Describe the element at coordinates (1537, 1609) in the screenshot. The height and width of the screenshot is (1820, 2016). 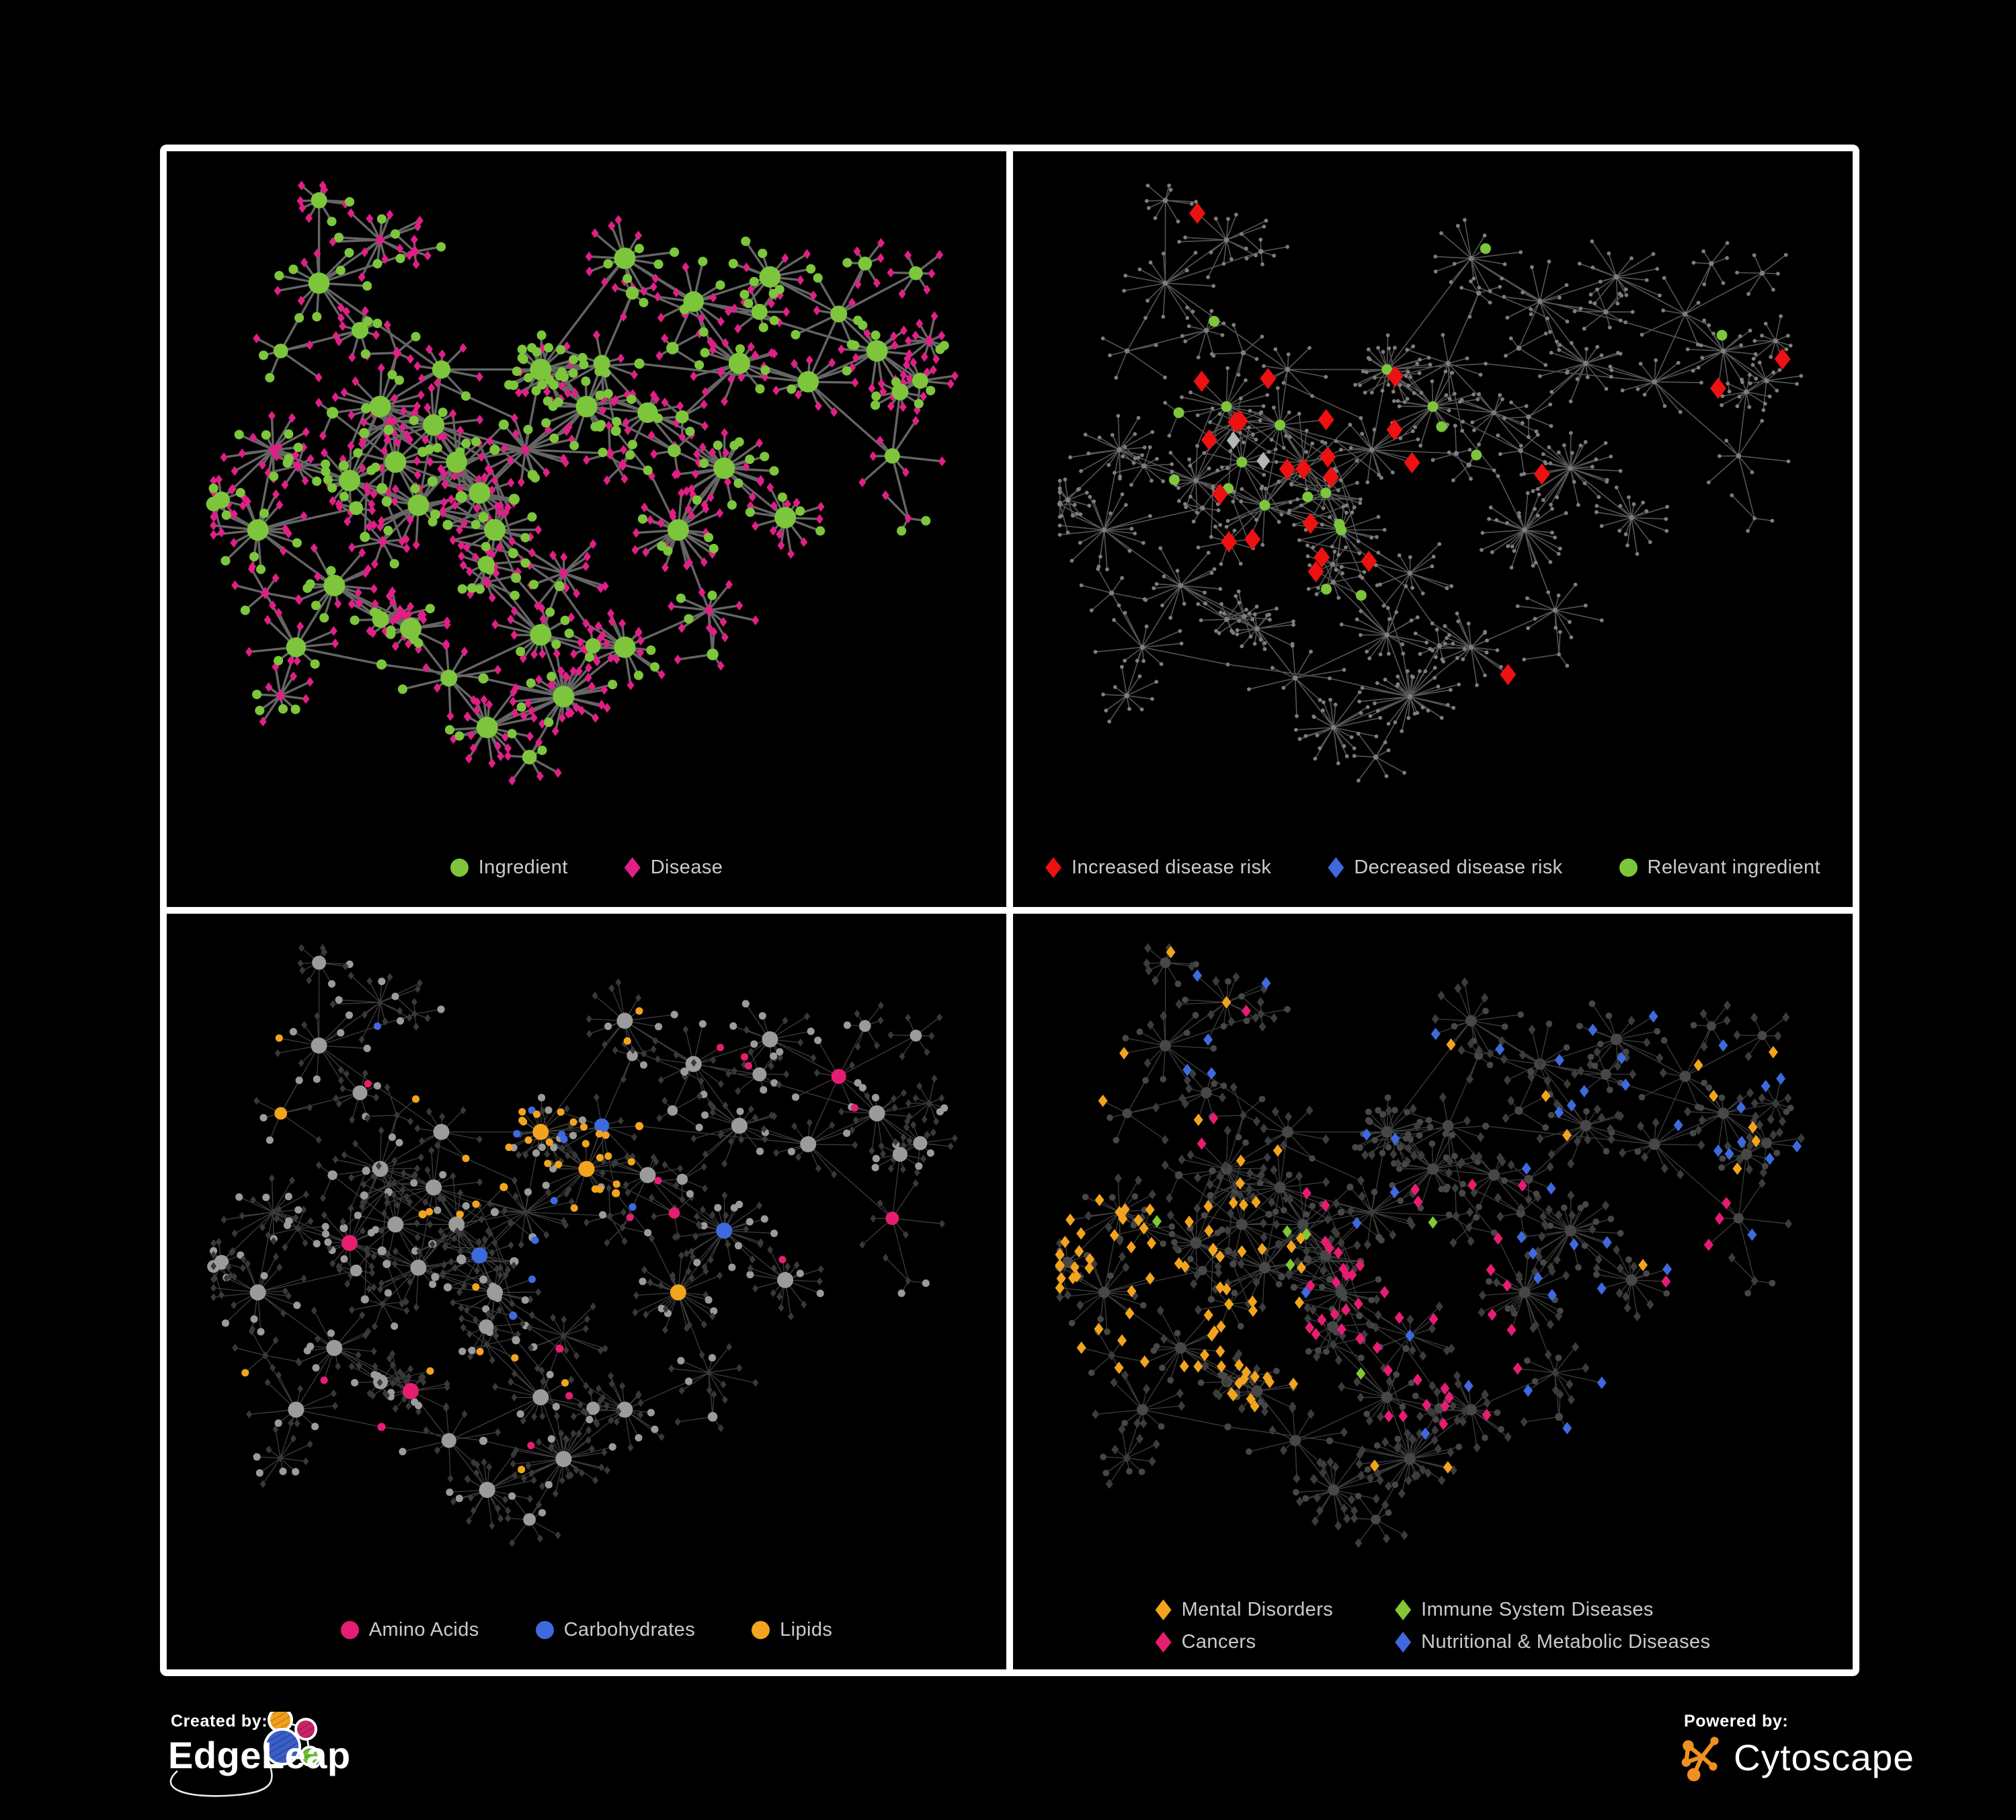
I see `legend-label: Immune System Diseases` at that location.